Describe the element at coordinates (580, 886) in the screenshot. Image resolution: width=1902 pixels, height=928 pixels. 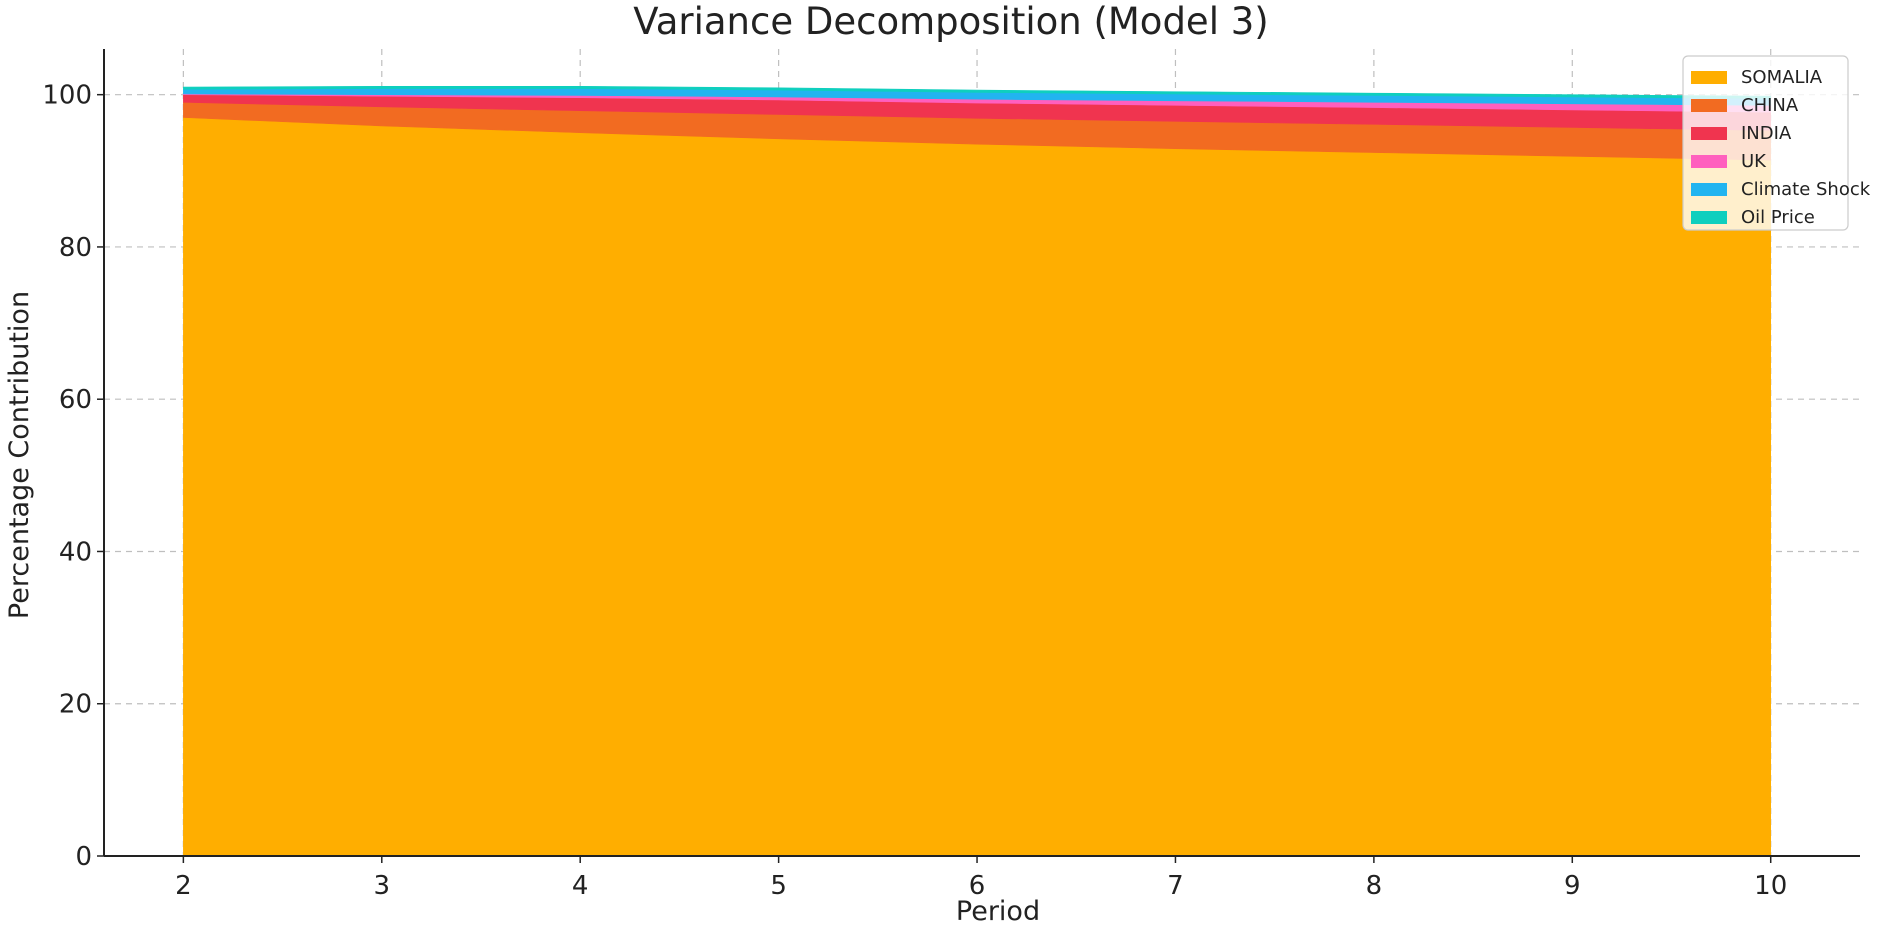
I see `x-tick-label: 4` at that location.